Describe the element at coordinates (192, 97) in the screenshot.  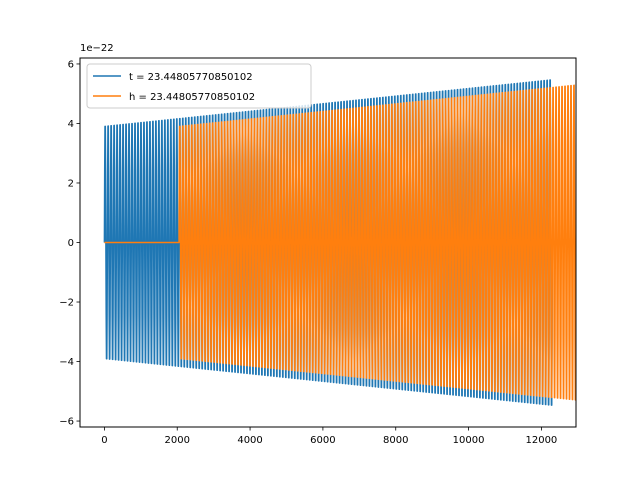
I see `legend-label: h = 23.44805770850102` at that location.